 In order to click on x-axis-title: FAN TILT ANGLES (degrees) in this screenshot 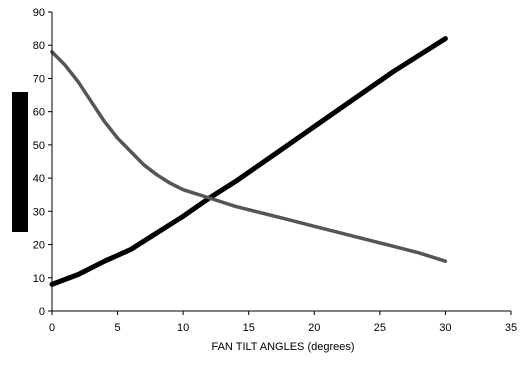, I will do `click(282, 347)`.